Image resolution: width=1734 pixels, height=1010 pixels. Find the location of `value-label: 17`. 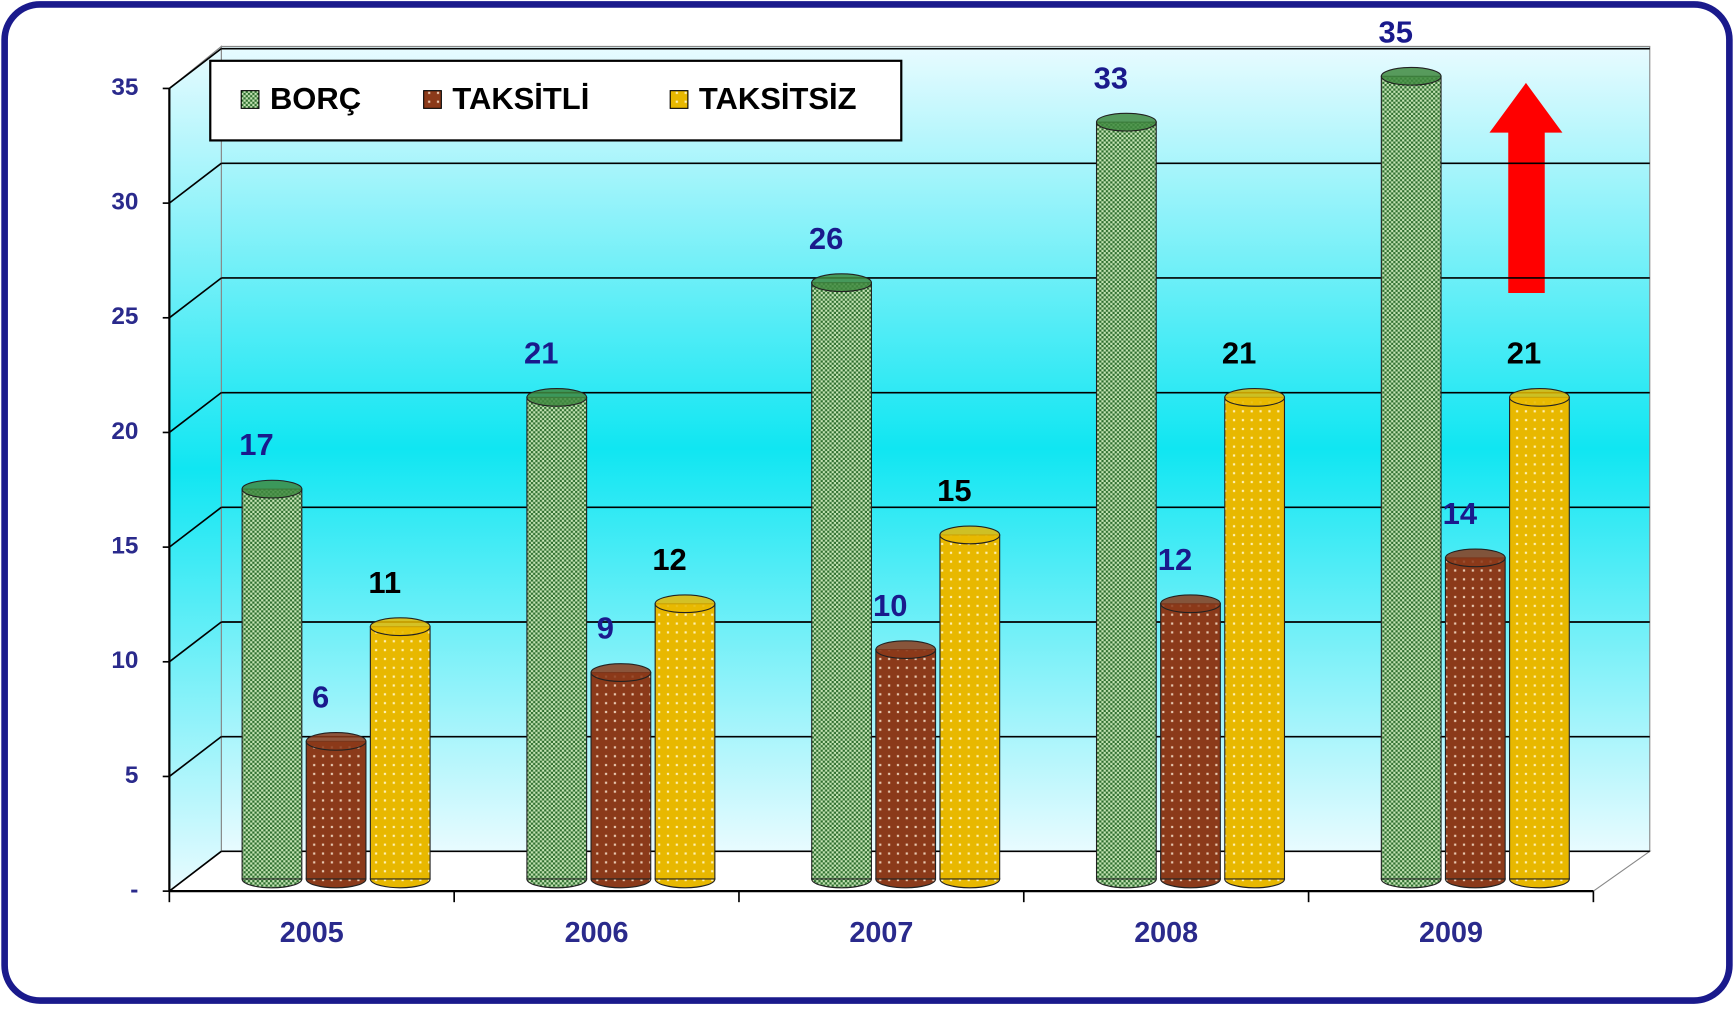

value-label: 17 is located at coordinates (256, 444).